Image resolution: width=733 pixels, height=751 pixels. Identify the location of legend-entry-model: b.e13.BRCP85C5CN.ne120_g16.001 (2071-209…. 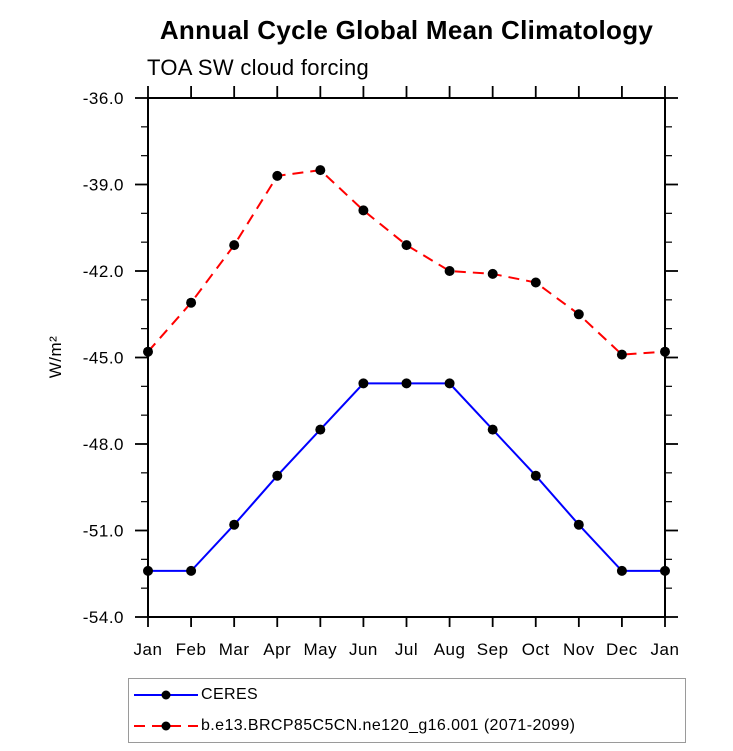
(408, 726).